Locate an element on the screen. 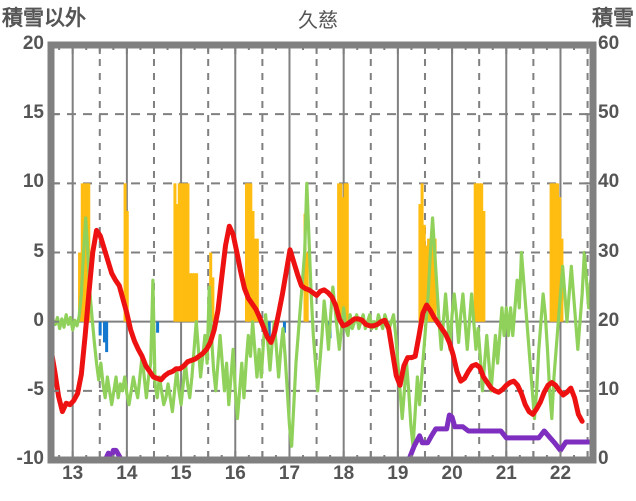 Image resolution: width=636 pixels, height=501 pixels. x-tick-label: 17 is located at coordinates (289, 473).